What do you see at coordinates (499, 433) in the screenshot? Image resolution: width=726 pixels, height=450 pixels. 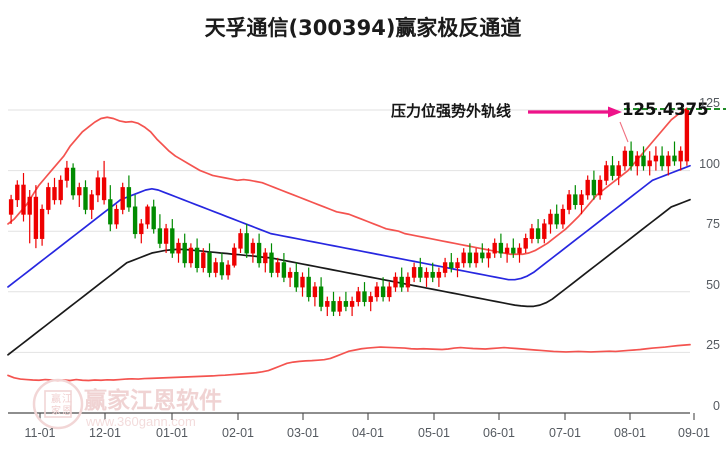 I see `x-axis-tick-label: 06-01` at bounding box center [499, 433].